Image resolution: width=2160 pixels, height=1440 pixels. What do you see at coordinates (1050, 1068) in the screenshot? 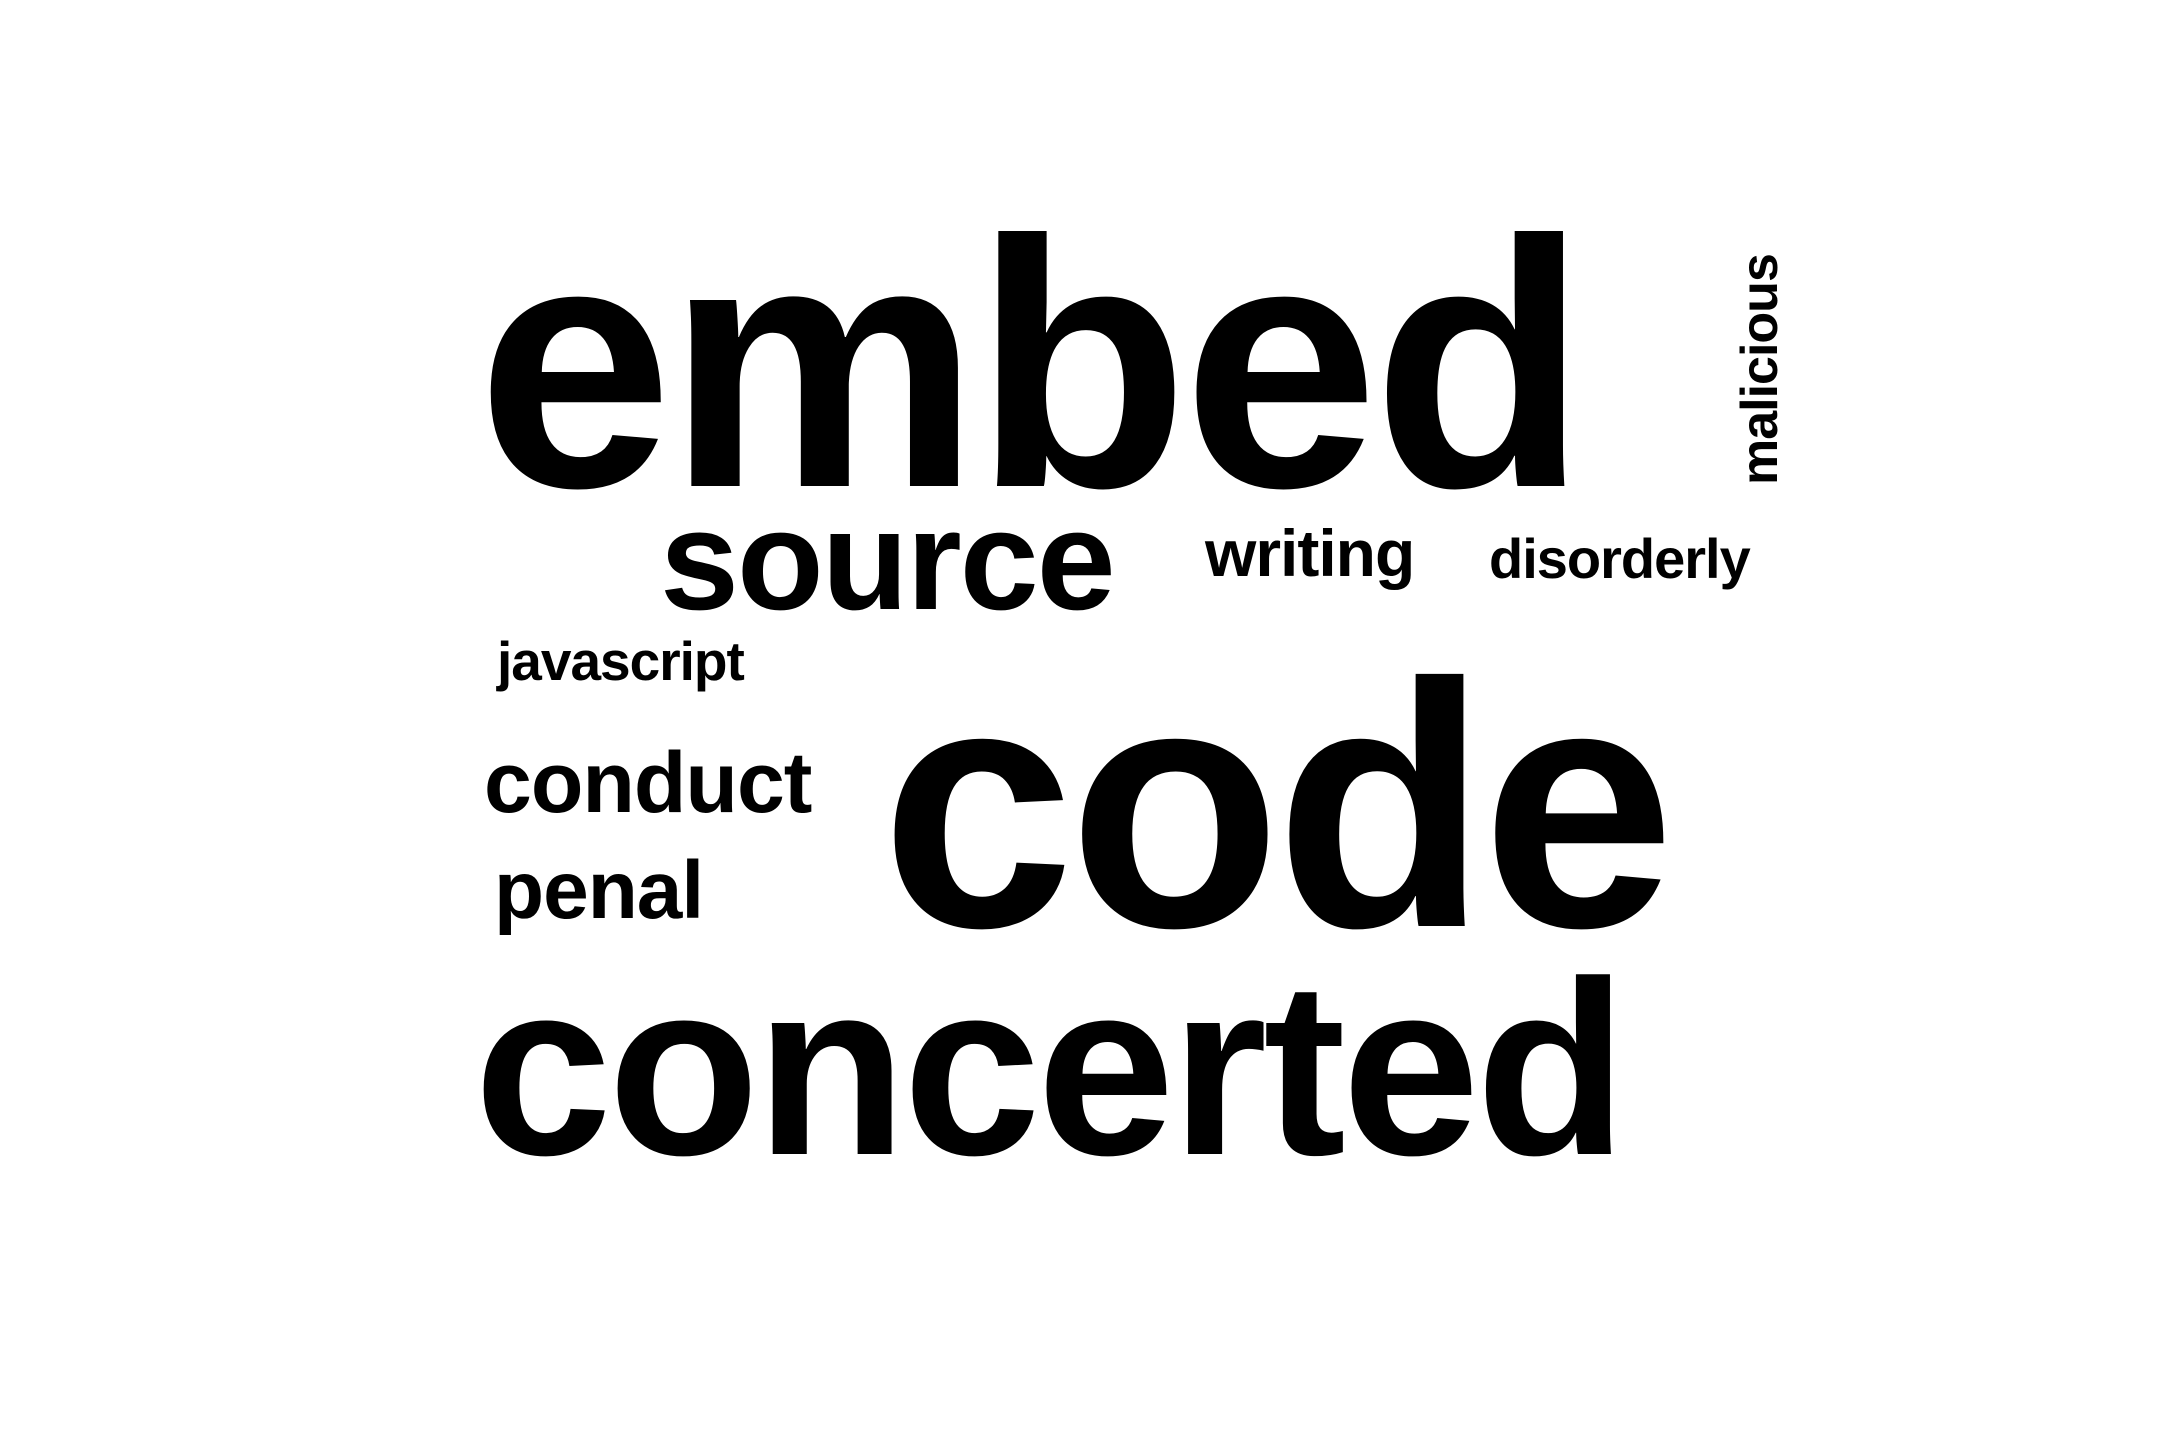
I see `word-concerted: concerted` at bounding box center [1050, 1068].